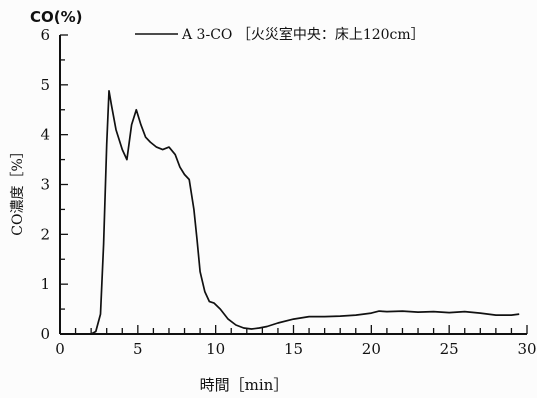  What do you see at coordinates (449, 349) in the screenshot?
I see `x-tick-label: 25` at bounding box center [449, 349].